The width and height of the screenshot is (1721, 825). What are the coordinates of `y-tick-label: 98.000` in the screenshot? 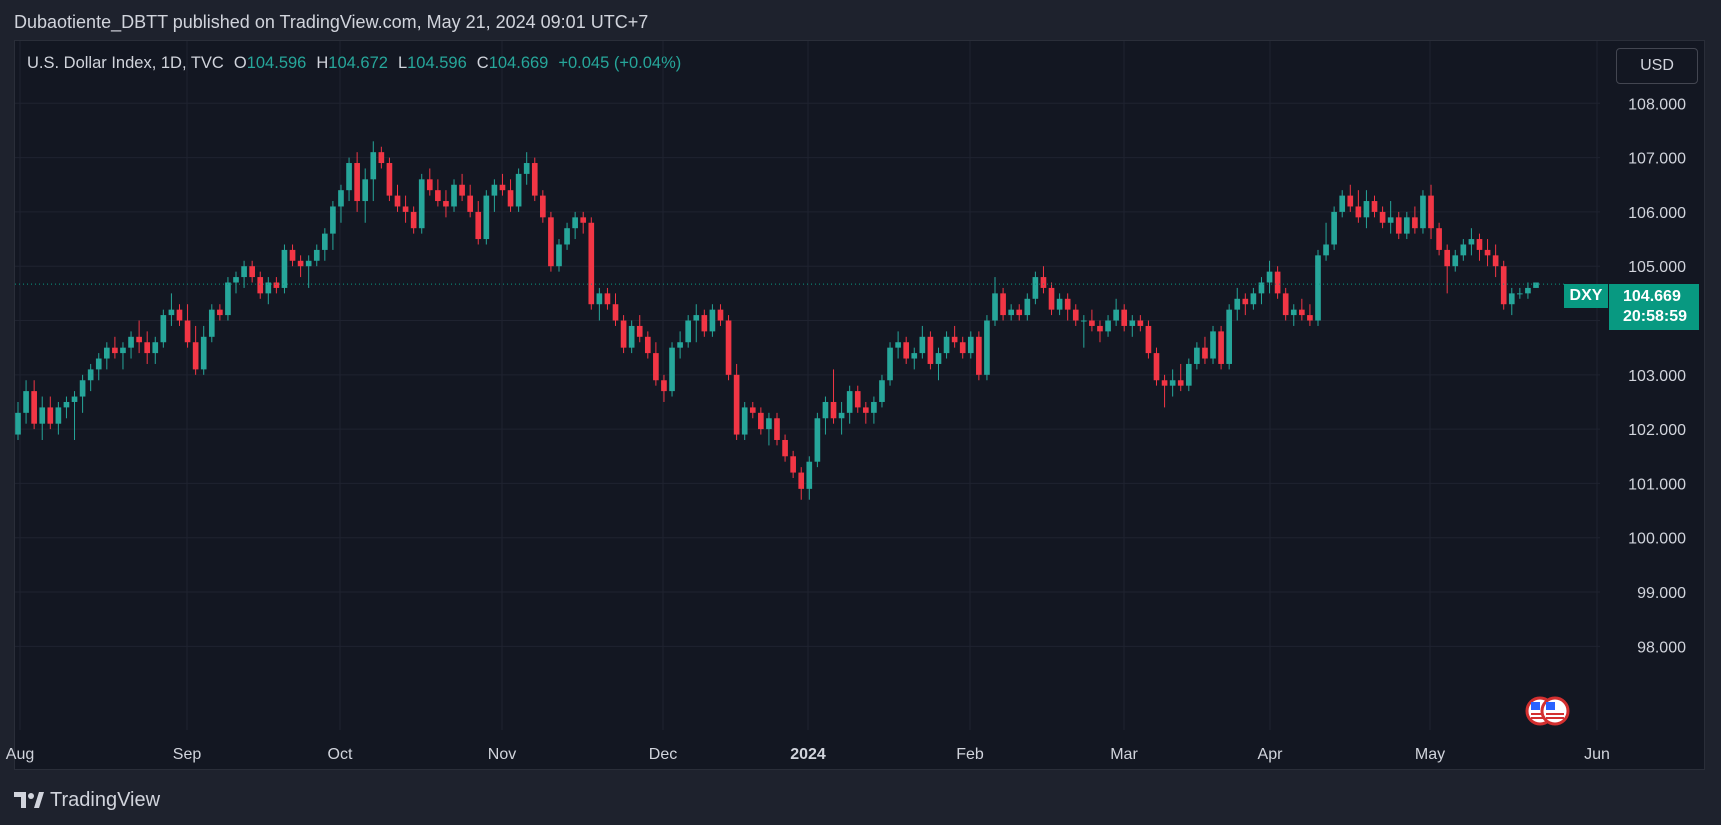 It's located at (1661, 647).